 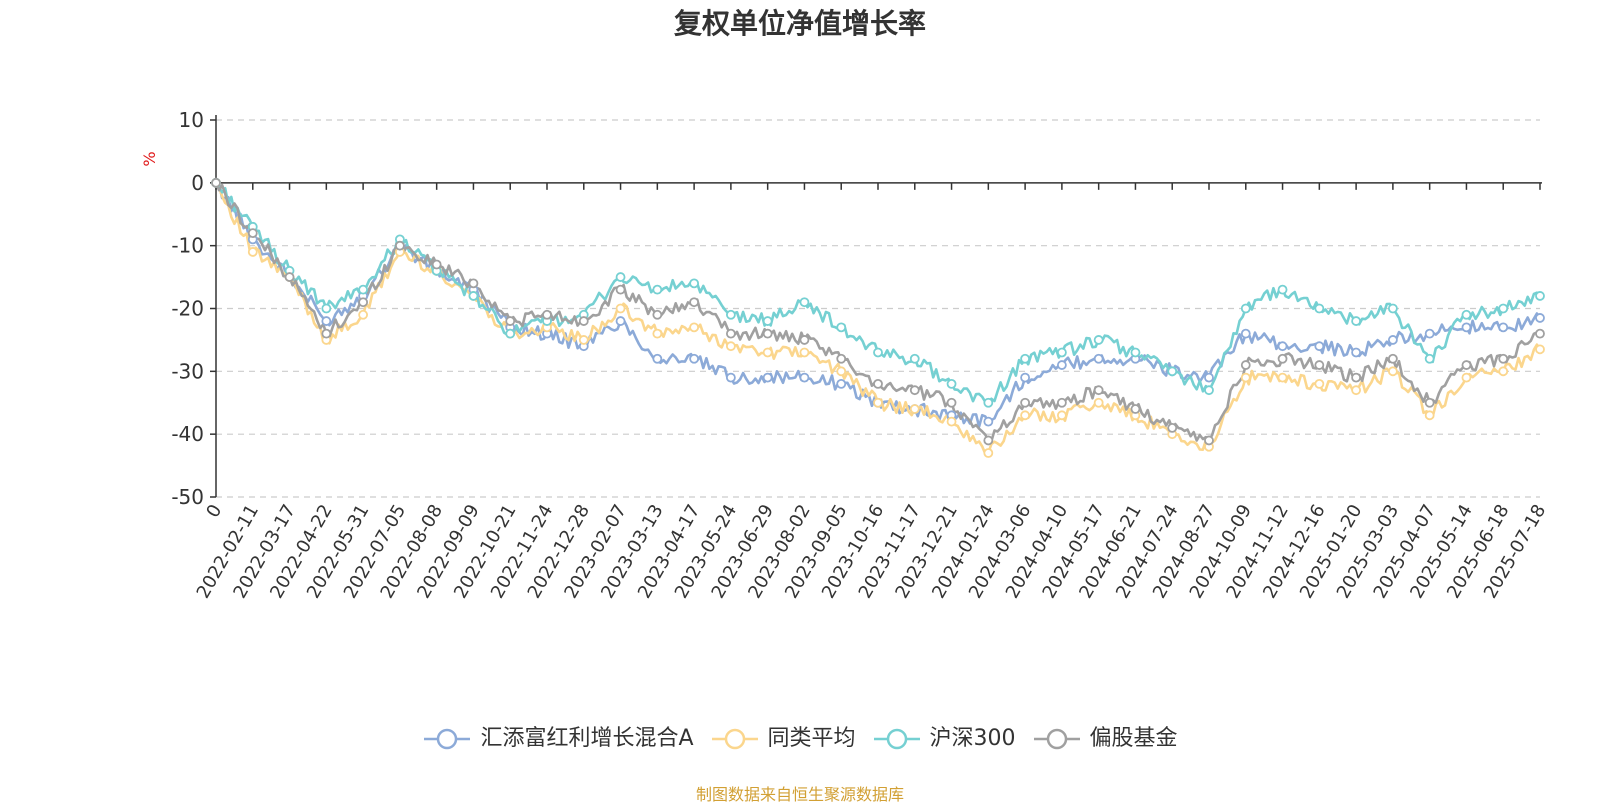 What do you see at coordinates (187, 309) in the screenshot?
I see `y-tick-label: -20` at bounding box center [187, 309].